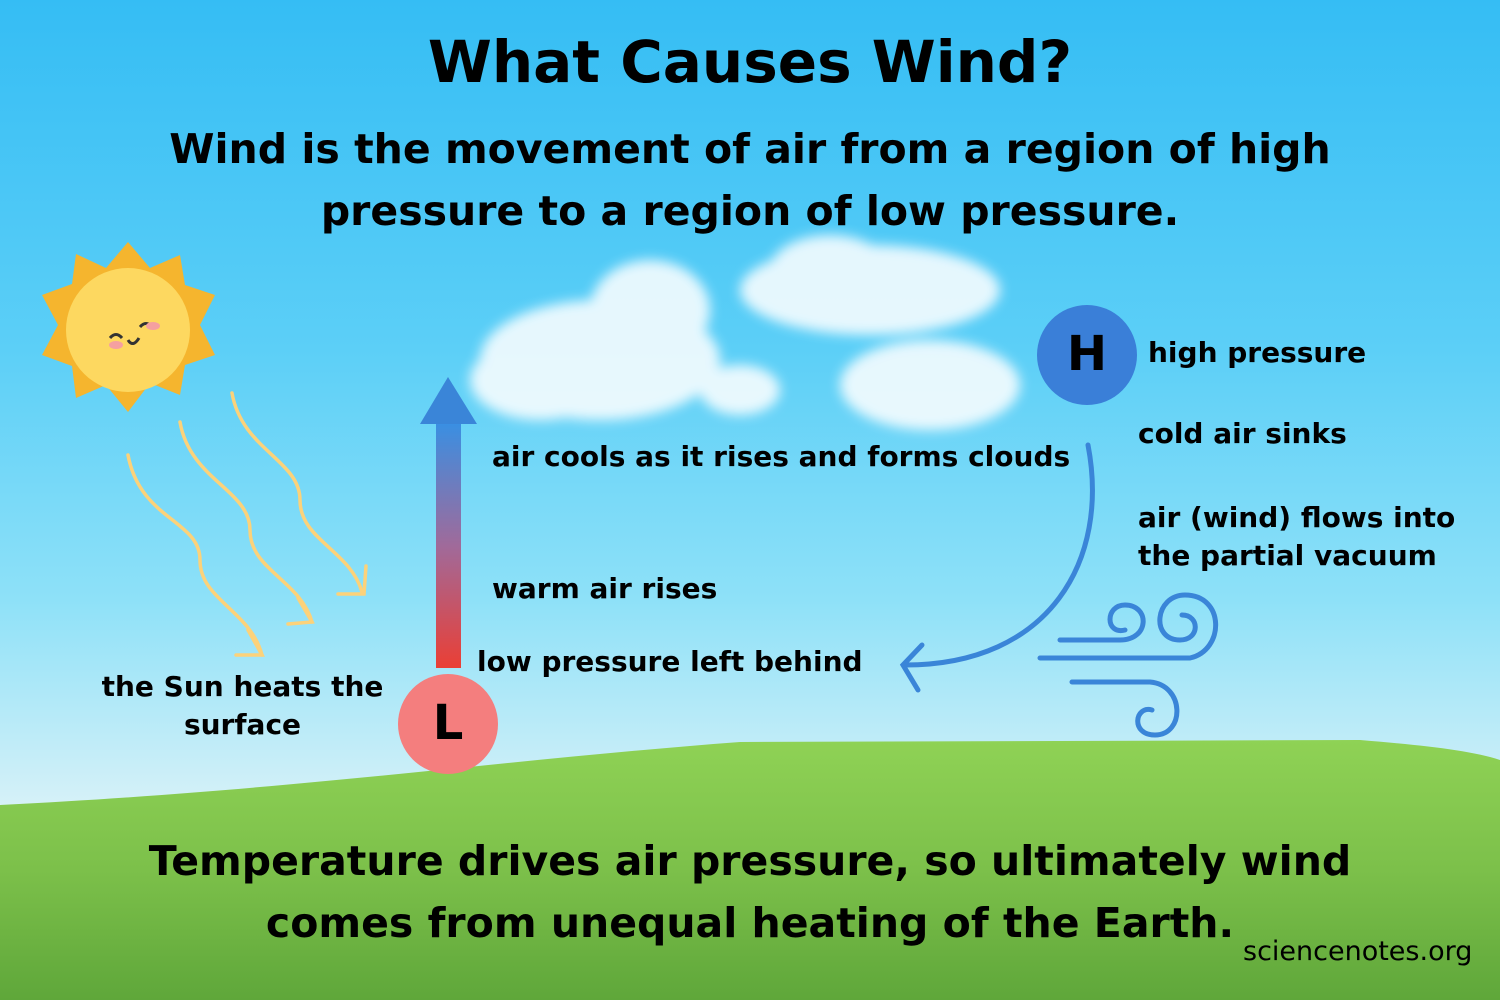 This screenshot has width=1500, height=1000. What do you see at coordinates (1358, 951) in the screenshot?
I see `credit: sciencenotes.org` at bounding box center [1358, 951].